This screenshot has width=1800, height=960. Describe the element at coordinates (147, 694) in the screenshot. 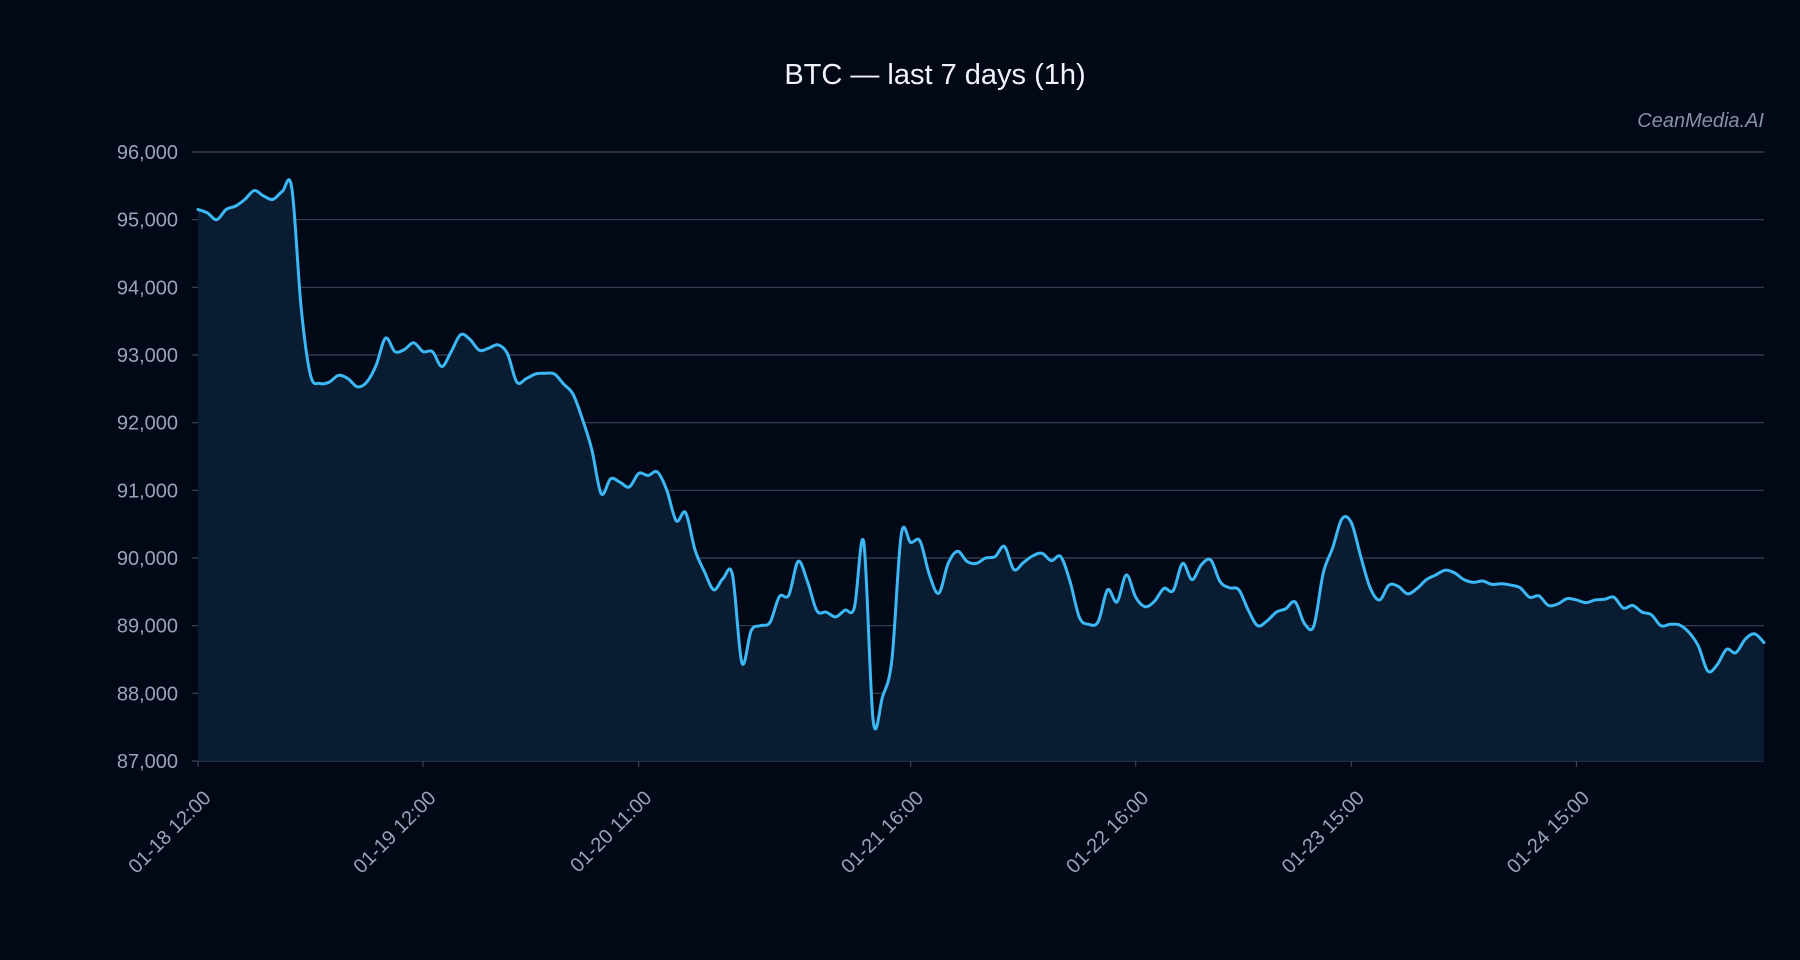

I see `y-tick-label: 88,000` at that location.